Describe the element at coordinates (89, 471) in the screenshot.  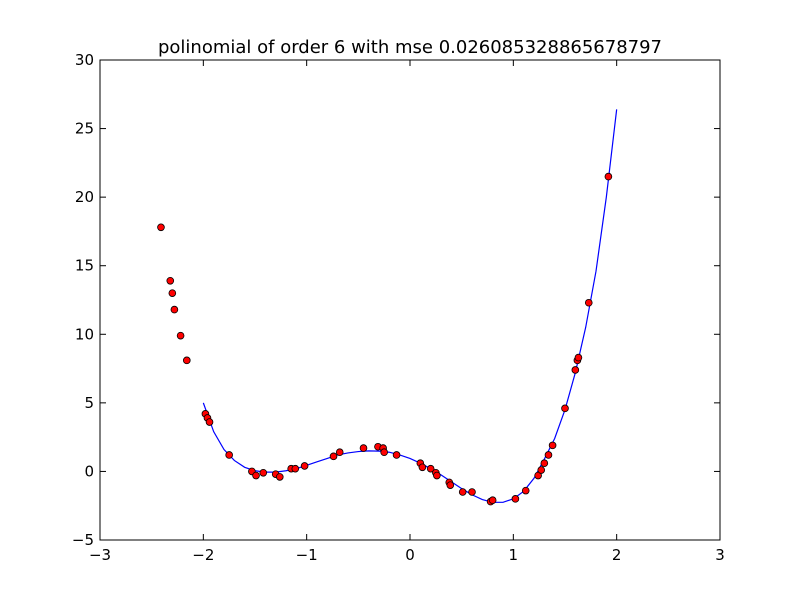
I see `y-tick-label: 0` at that location.